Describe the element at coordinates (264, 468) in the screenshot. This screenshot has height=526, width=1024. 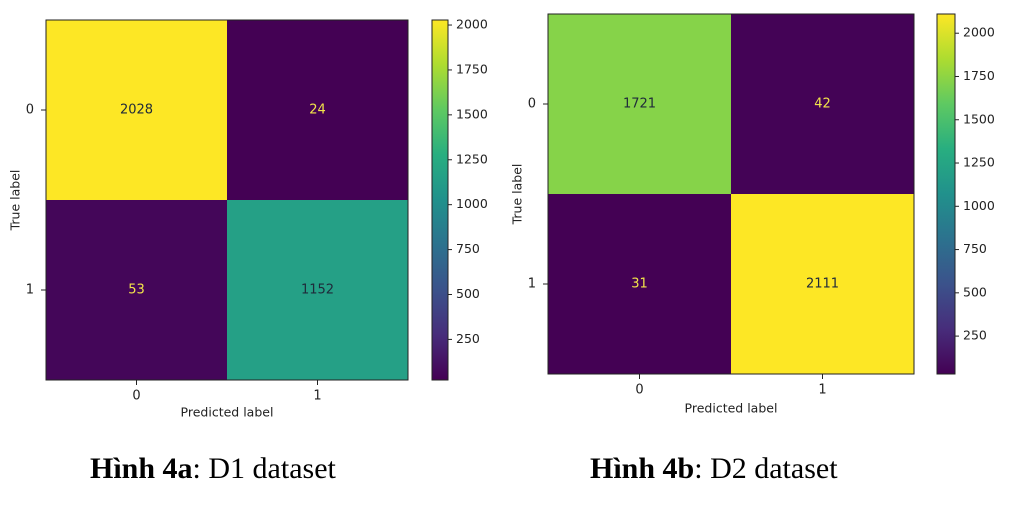
I see `caption-text: : D1 dataset` at that location.